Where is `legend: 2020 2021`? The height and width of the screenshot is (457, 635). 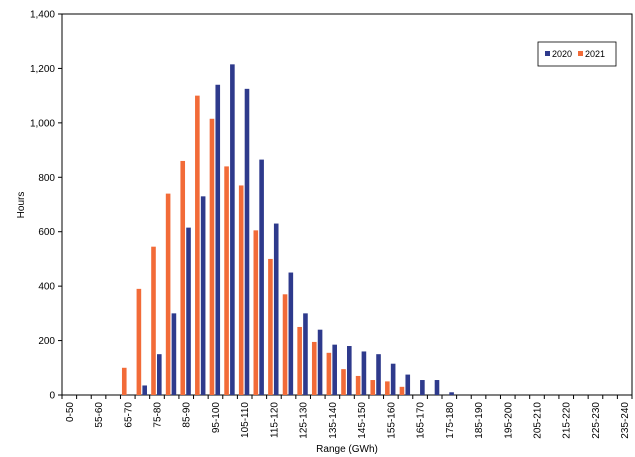
legend: 2020 2021 is located at coordinates (577, 54).